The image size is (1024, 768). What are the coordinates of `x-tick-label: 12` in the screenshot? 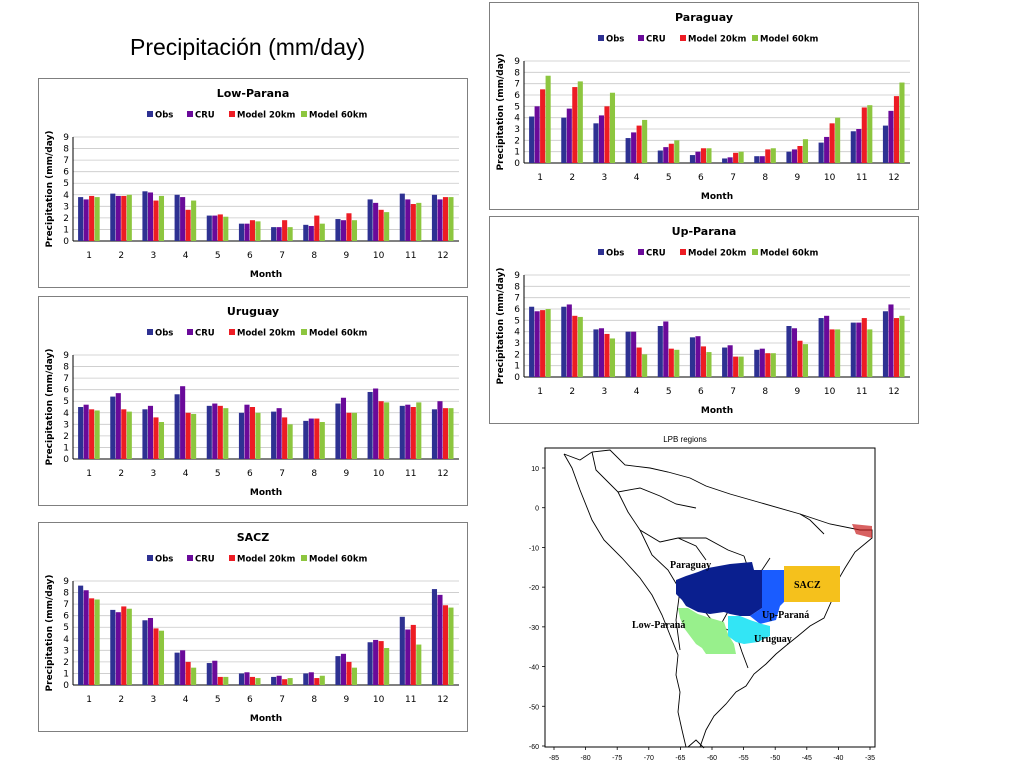 It's located at (893, 392).